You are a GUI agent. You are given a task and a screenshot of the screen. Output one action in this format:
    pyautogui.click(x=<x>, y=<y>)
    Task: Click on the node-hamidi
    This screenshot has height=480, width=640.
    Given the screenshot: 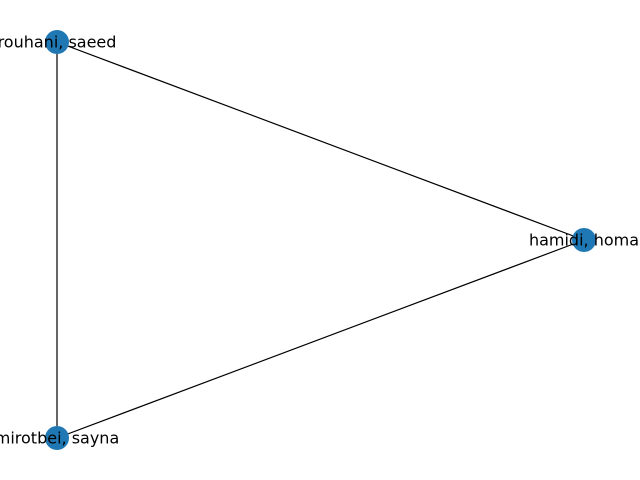 What is the action you would take?
    pyautogui.click(x=584, y=240)
    